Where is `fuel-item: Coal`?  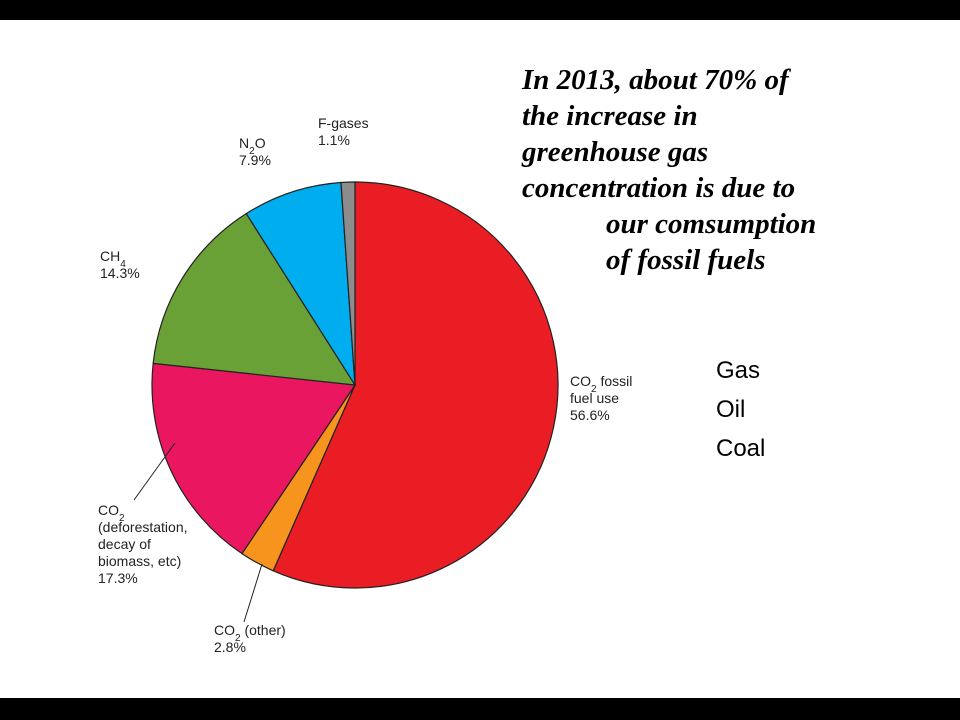
fuel-item: Coal is located at coordinates (741, 448).